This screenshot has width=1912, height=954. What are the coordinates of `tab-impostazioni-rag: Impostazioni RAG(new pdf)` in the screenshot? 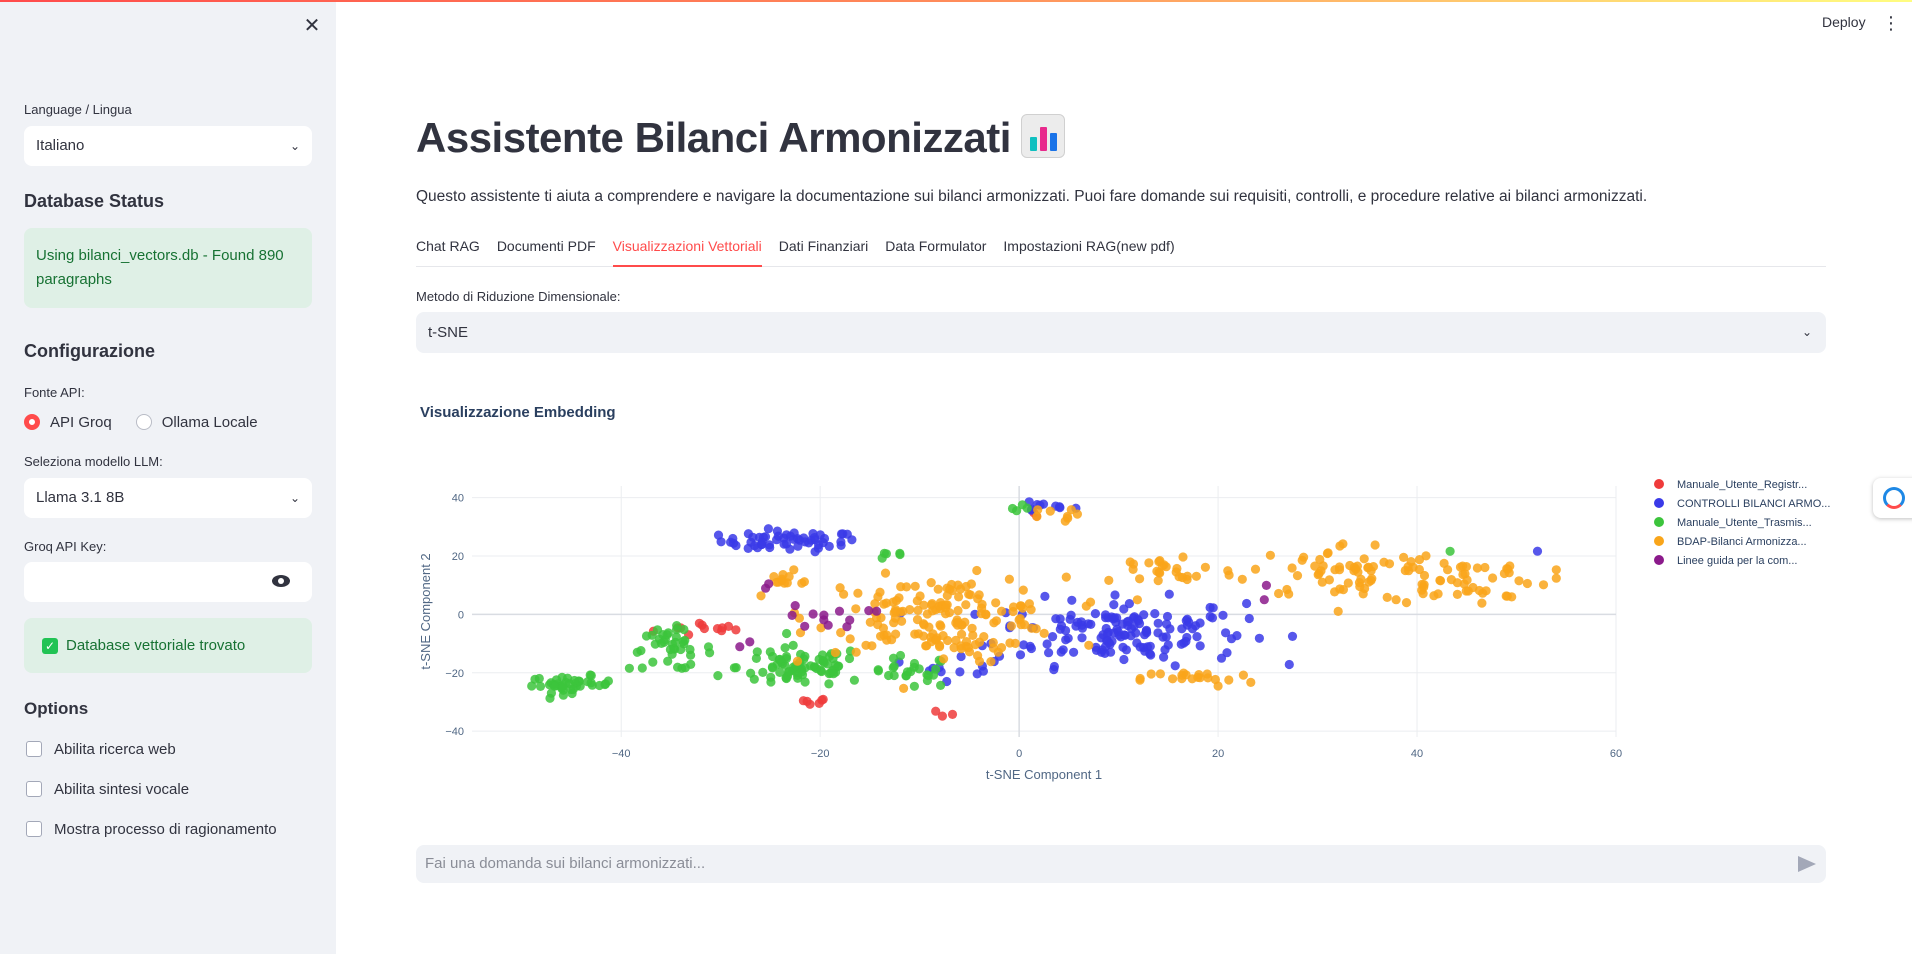 It's located at (1089, 246).